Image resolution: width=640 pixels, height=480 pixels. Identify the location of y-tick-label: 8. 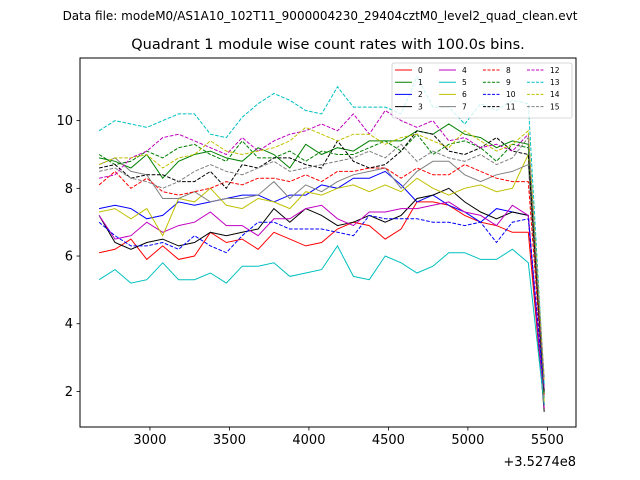
(69, 189).